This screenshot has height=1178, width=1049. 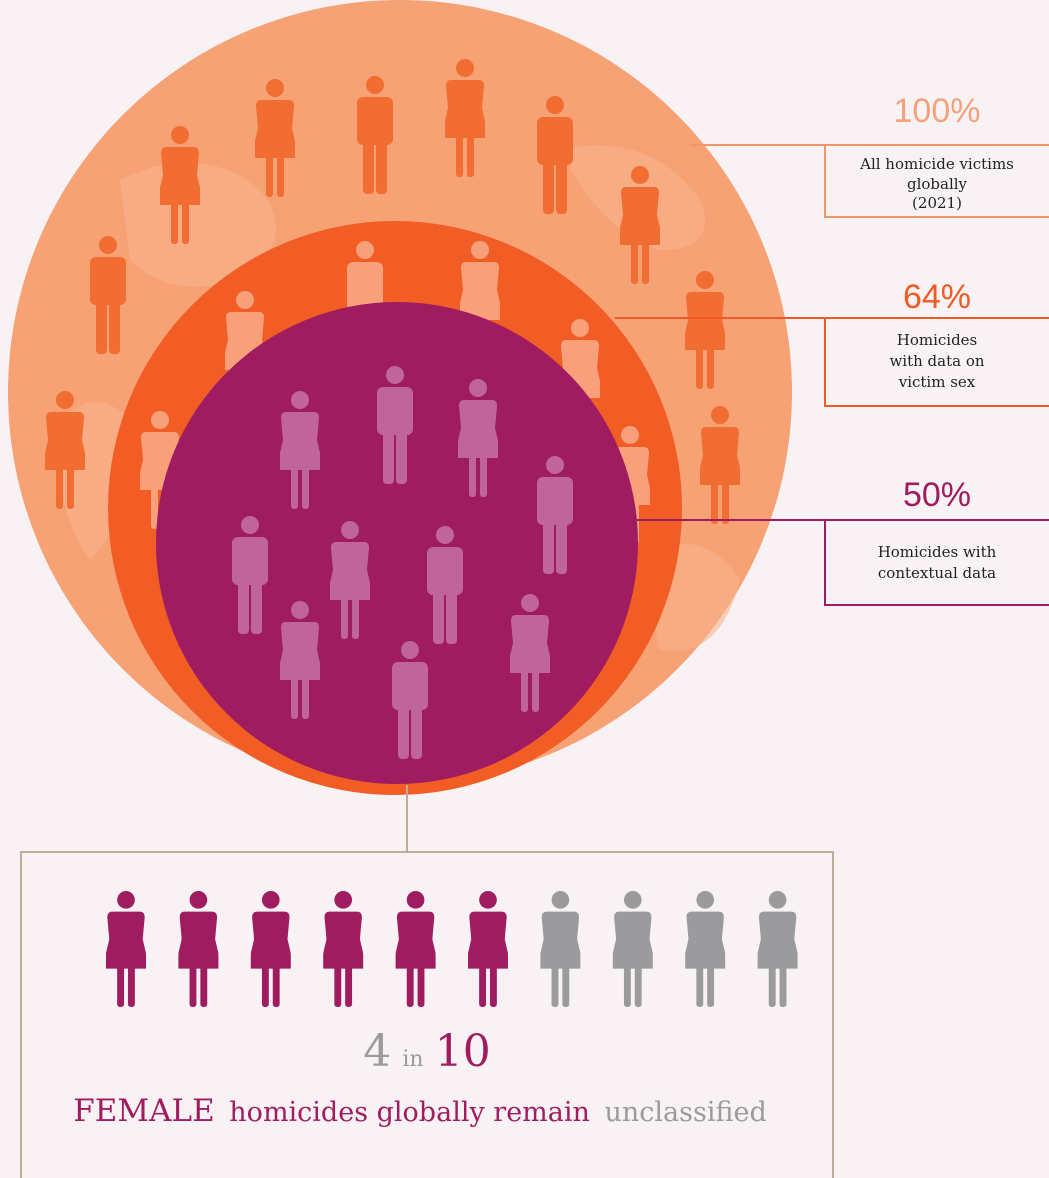 What do you see at coordinates (377, 1051) in the screenshot?
I see `count: 4` at bounding box center [377, 1051].